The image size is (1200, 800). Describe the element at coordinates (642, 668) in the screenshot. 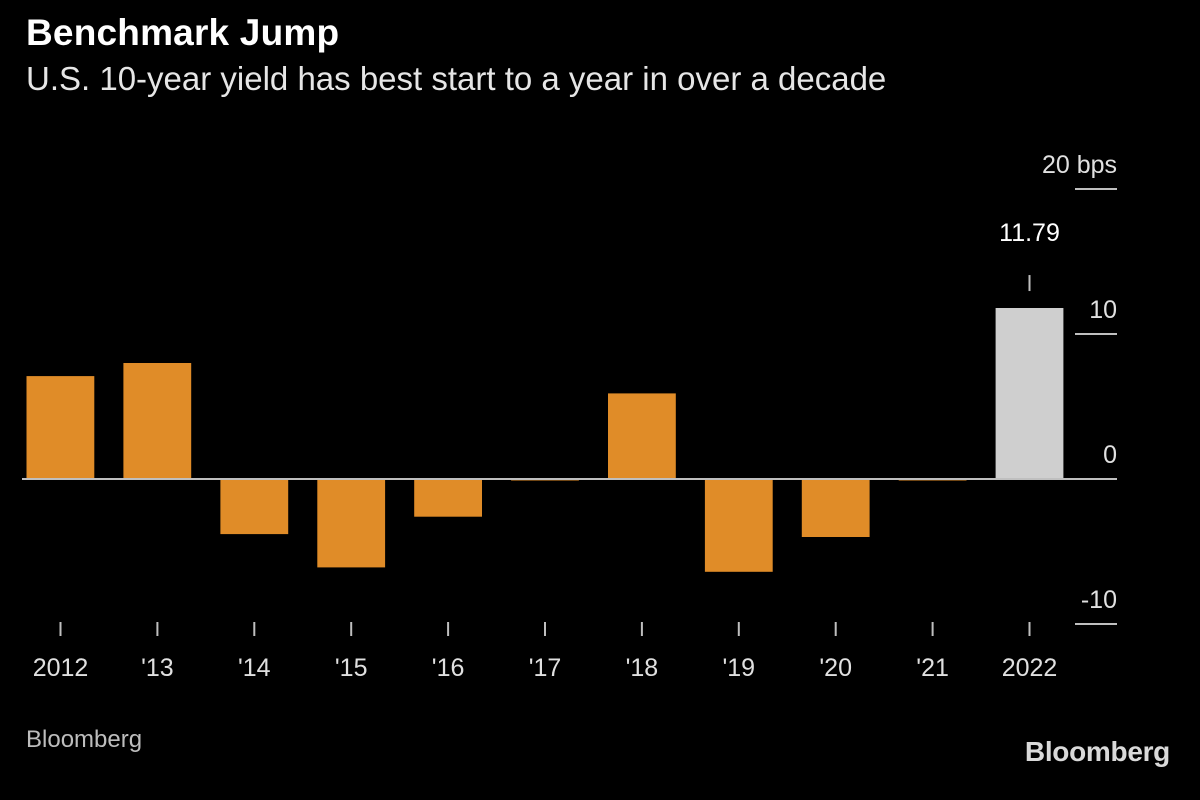

I see `x-tick-label-6: '18` at that location.